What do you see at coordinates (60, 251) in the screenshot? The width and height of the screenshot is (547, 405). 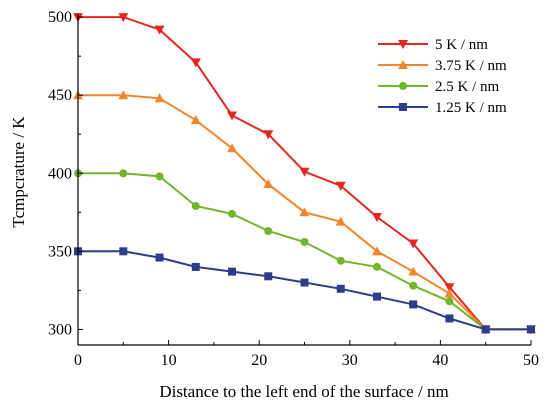 I see `y-tick-label: 350` at bounding box center [60, 251].